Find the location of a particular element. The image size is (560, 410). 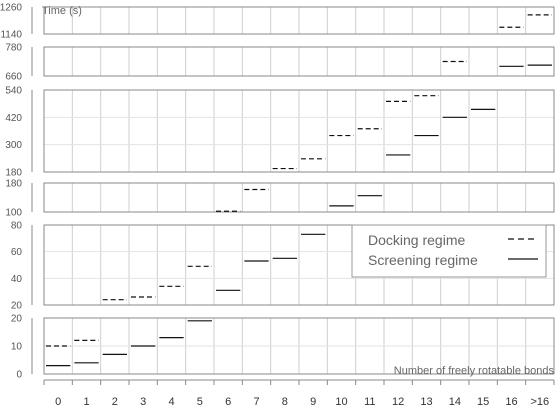

x-tick-label: 2 is located at coordinates (115, 402).